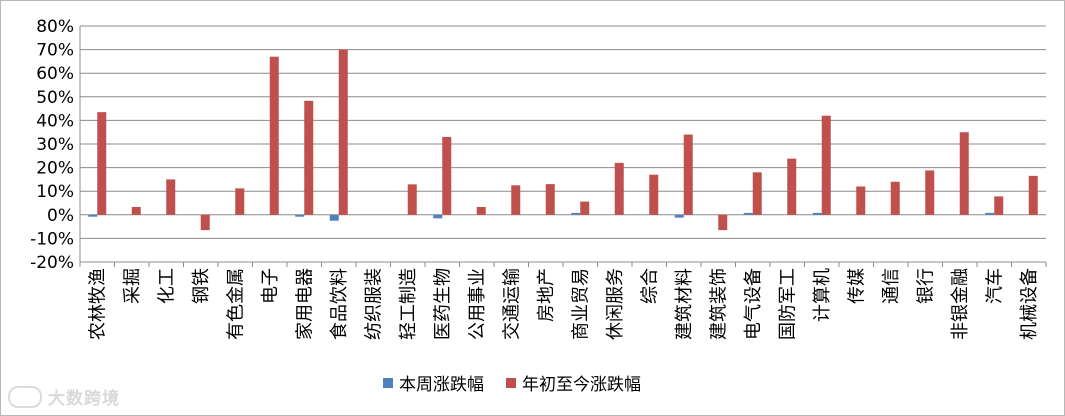 The image size is (1065, 416). What do you see at coordinates (339, 304) in the screenshot?
I see `x-category-label: 食品饮料` at bounding box center [339, 304].